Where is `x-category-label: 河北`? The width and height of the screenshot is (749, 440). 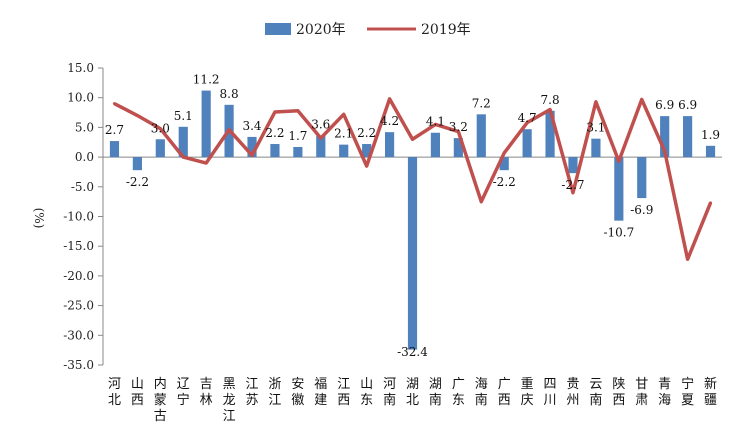 x-category-label: 河北 is located at coordinates (114, 392).